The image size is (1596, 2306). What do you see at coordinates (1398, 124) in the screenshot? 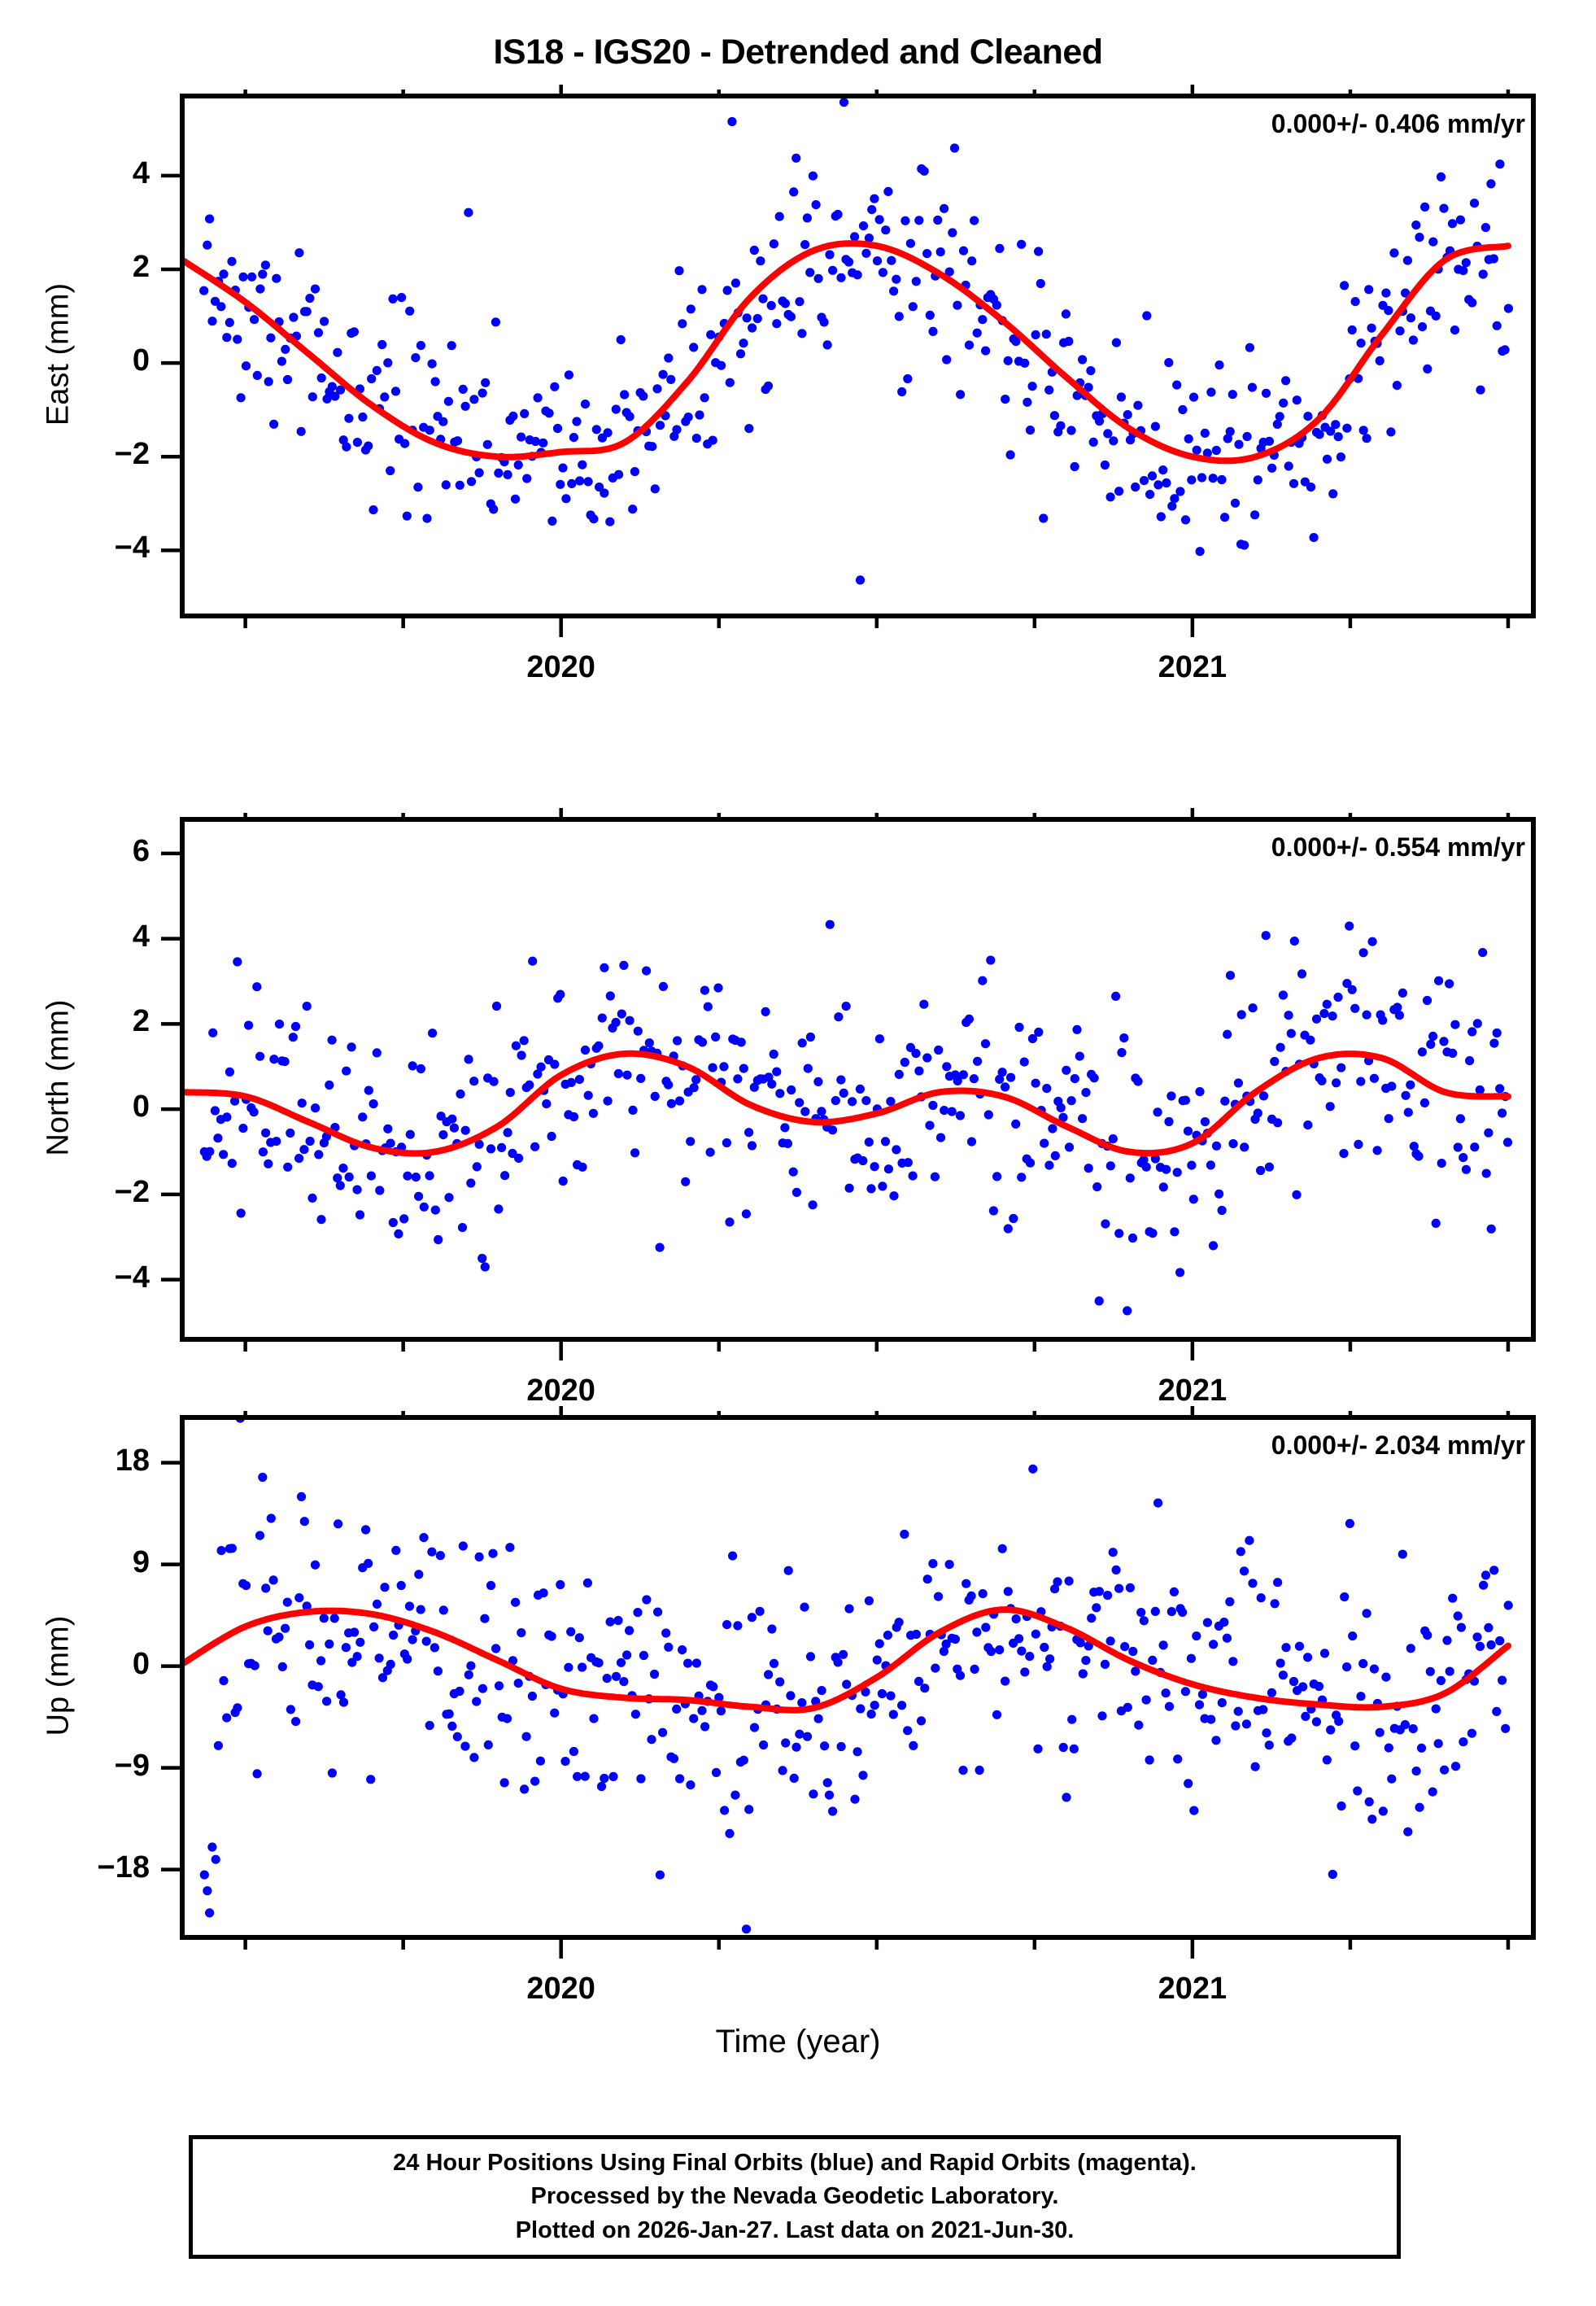
I see `rate-annotation-east: 0.000+/- 0.406 mm/yr` at bounding box center [1398, 124].